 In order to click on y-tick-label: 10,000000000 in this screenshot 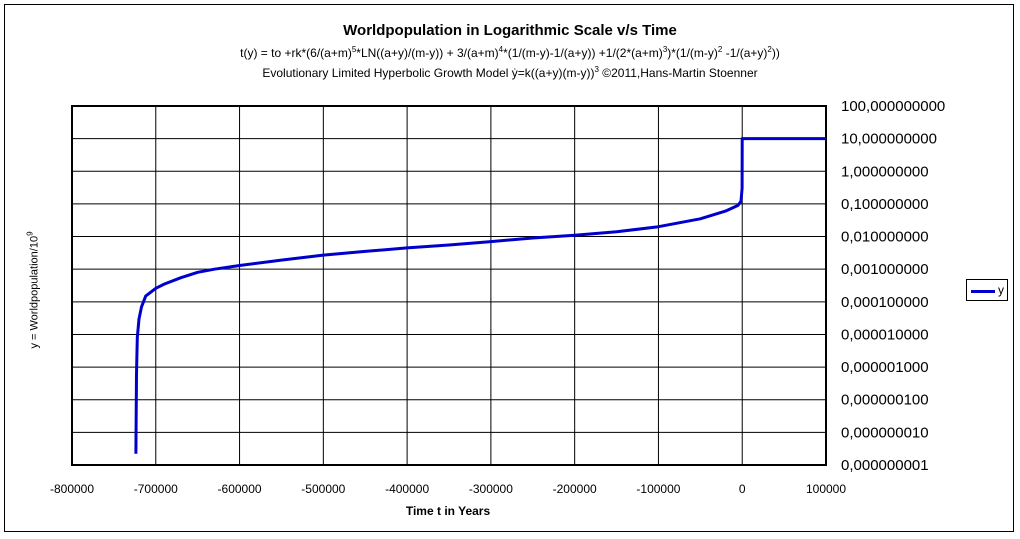, I will do `click(889, 139)`.